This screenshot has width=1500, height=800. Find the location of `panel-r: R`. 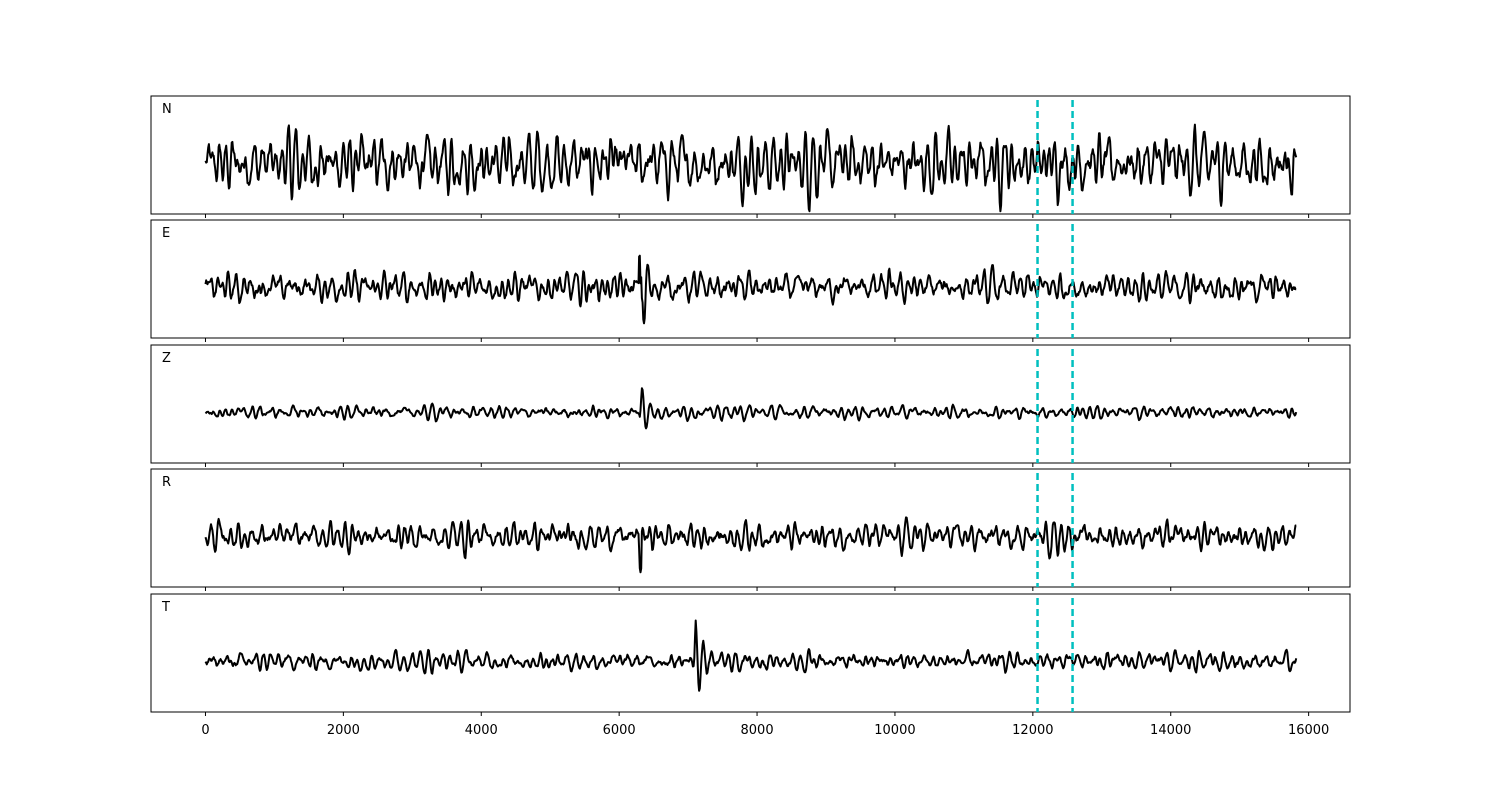

panel-r: R is located at coordinates (750, 529).